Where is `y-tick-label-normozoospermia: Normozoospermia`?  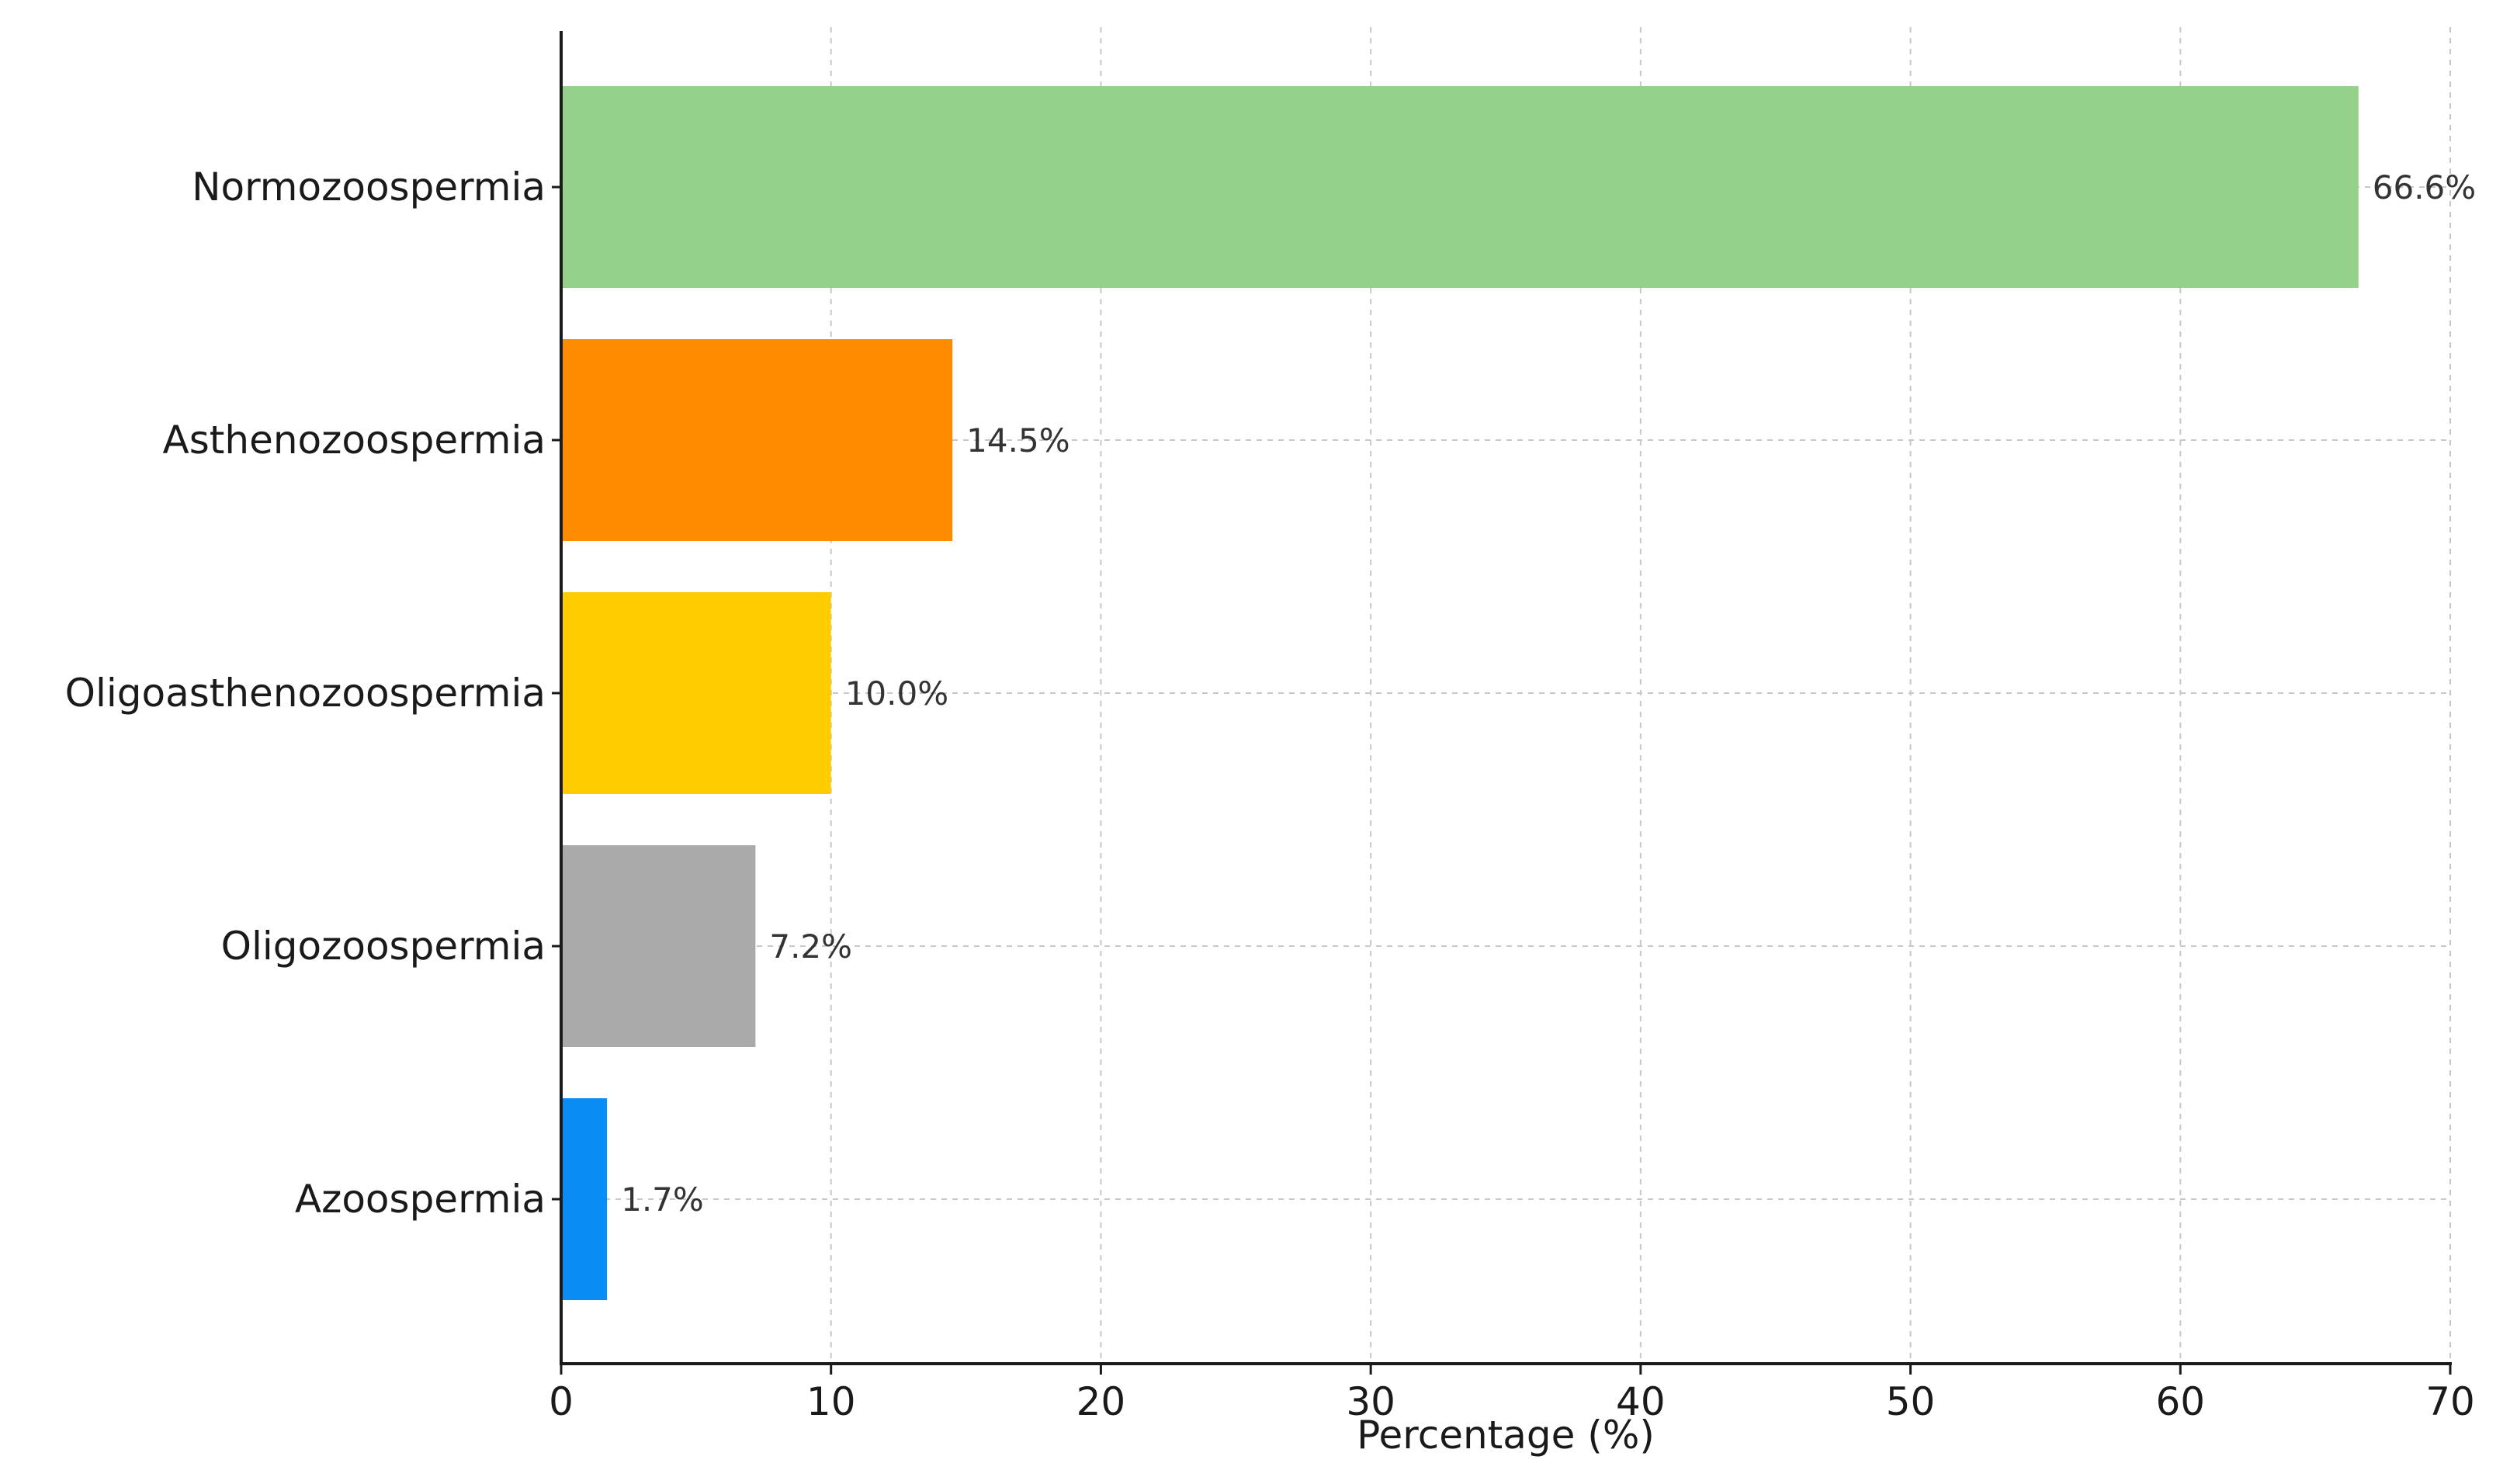 y-tick-label-normozoospermia: Normozoospermia is located at coordinates (369, 188).